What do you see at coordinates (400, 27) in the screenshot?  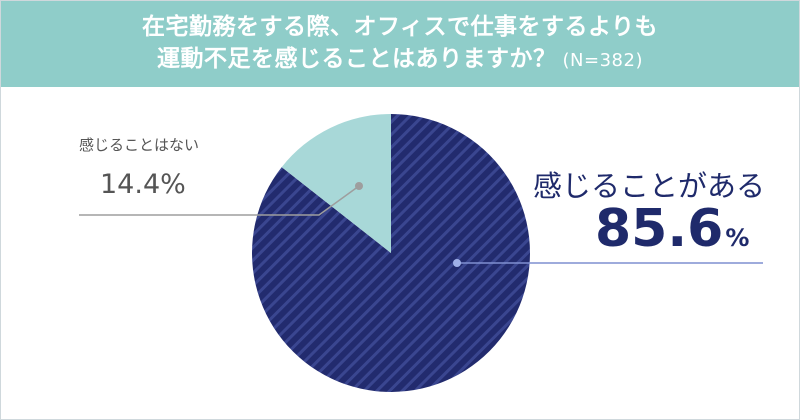 I see `chart-title-line-1: 在宅勤務をする際、オフィスで仕事をするよりも` at bounding box center [400, 27].